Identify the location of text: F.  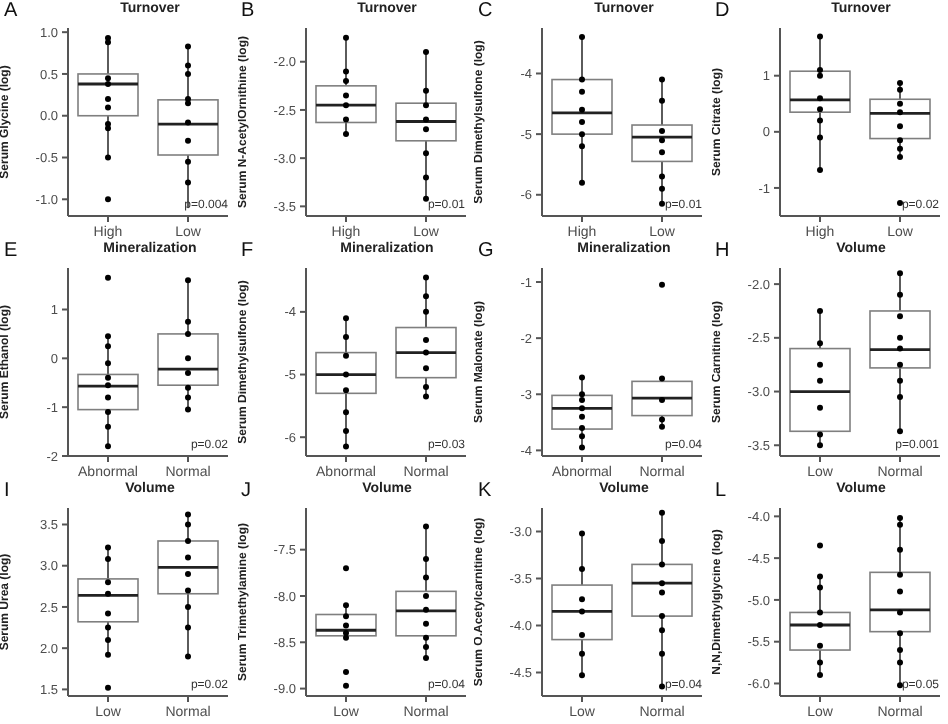
(247, 251).